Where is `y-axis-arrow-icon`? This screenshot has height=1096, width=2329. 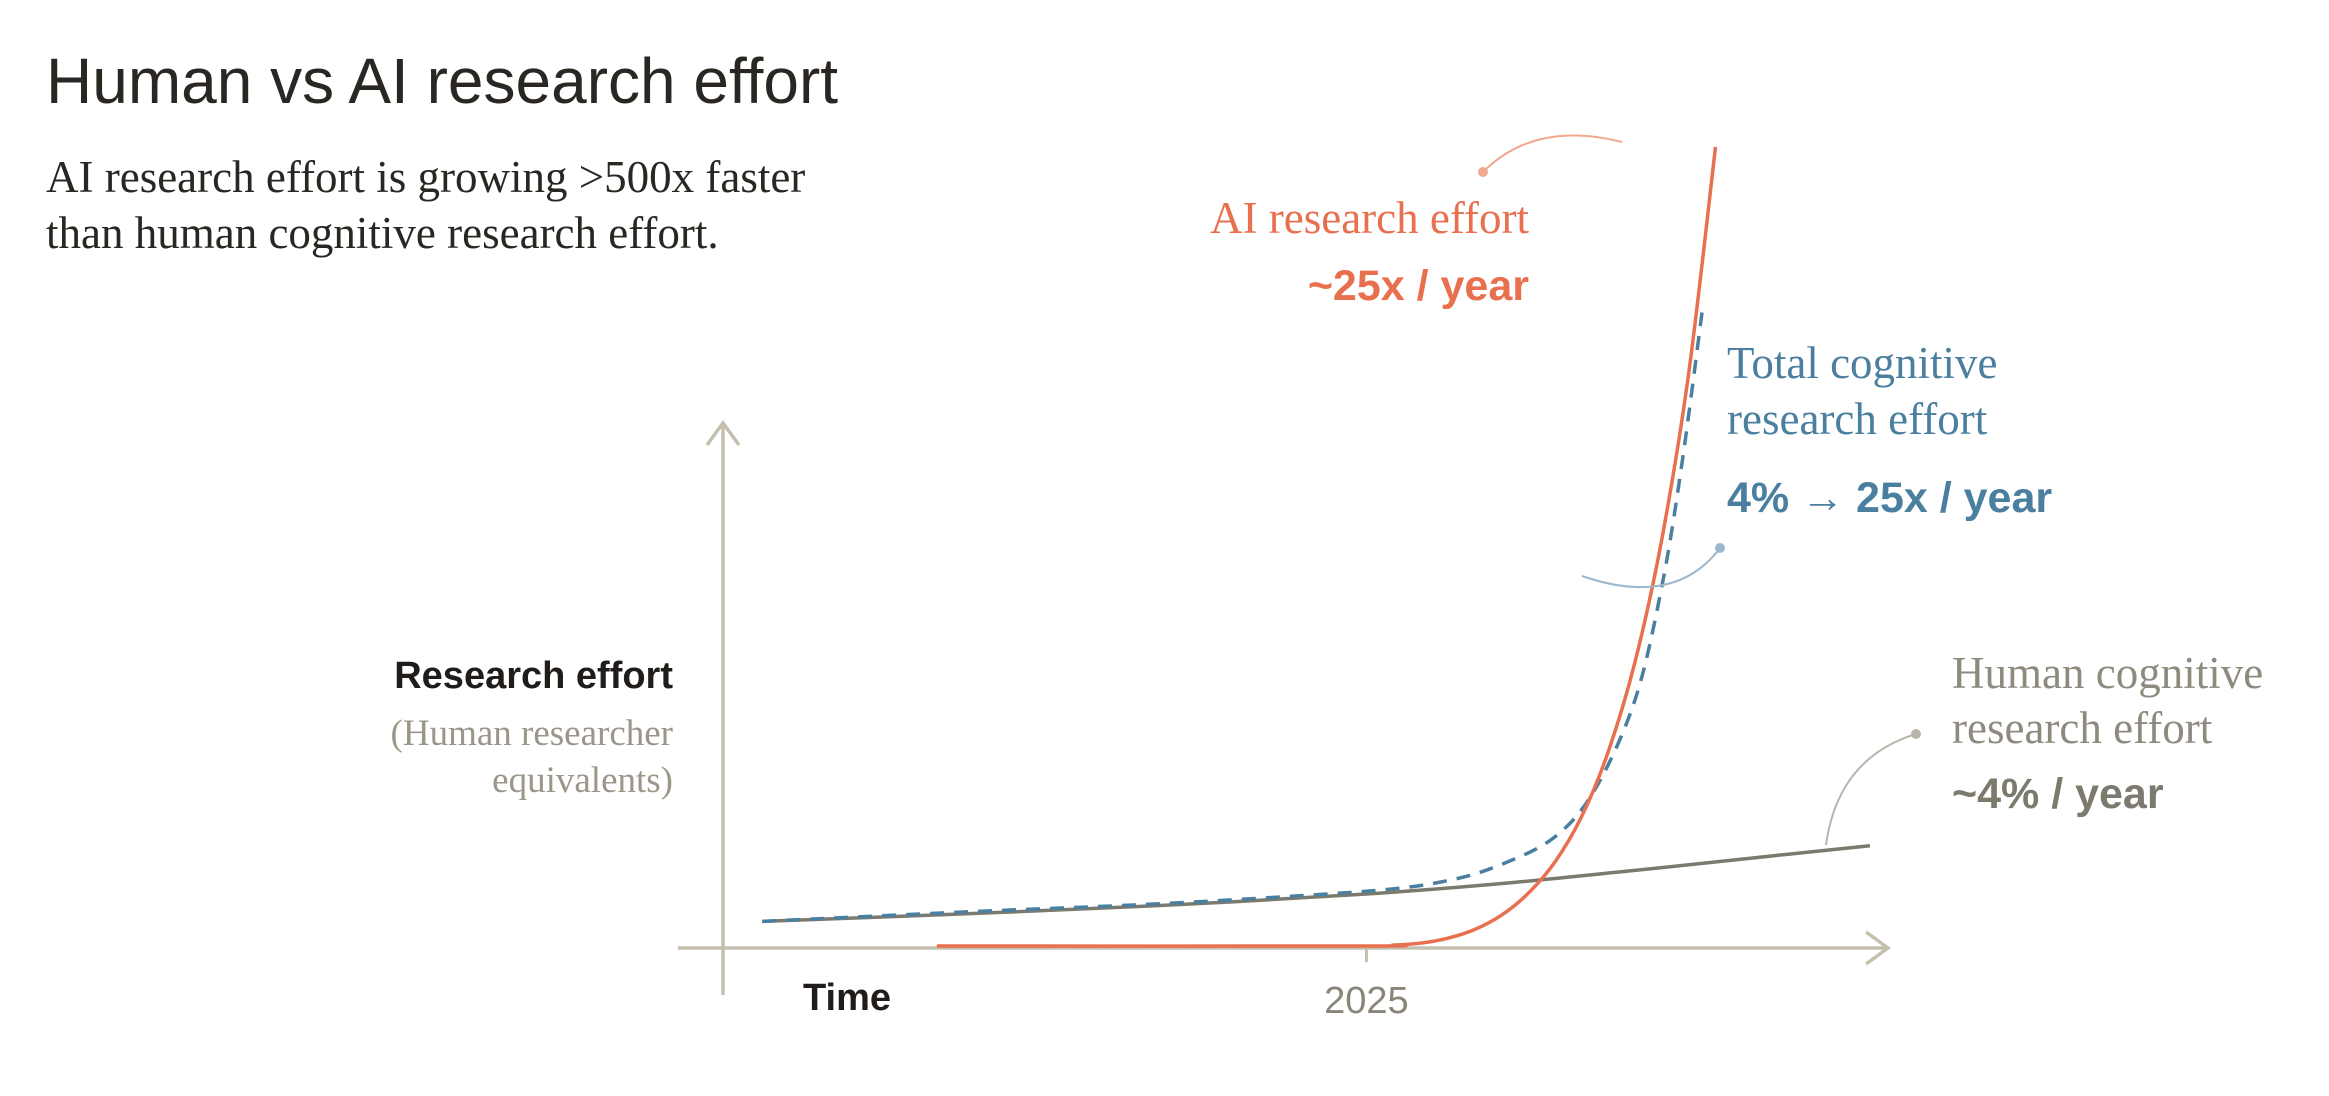
y-axis-arrow-icon is located at coordinates (723, 433).